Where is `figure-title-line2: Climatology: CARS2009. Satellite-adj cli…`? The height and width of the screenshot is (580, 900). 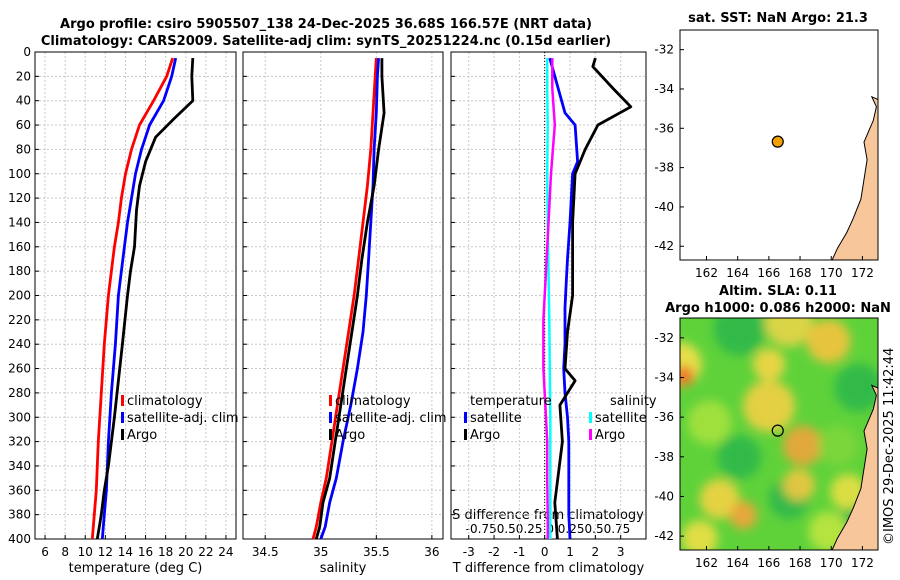
figure-title-line2: Climatology: CARS2009. Satellite-adj cli… is located at coordinates (326, 41).